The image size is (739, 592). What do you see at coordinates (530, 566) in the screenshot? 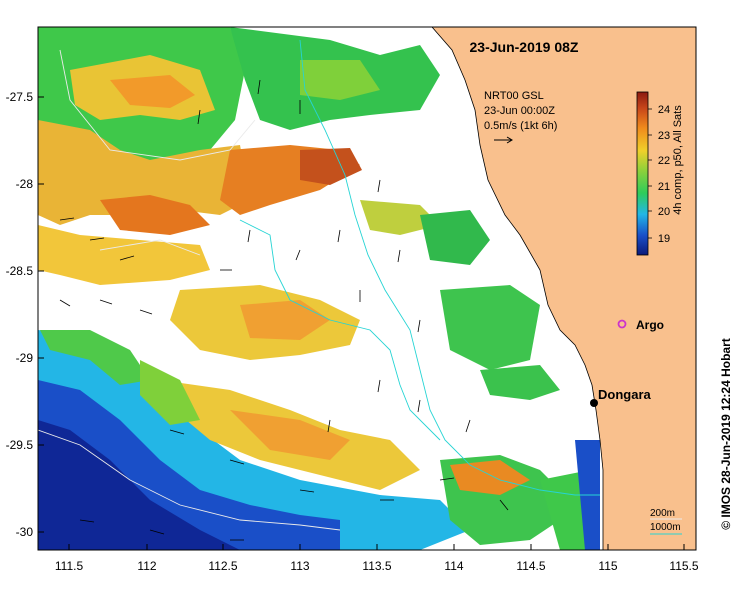
I see `x-tick-label: 114.5` at bounding box center [530, 566].